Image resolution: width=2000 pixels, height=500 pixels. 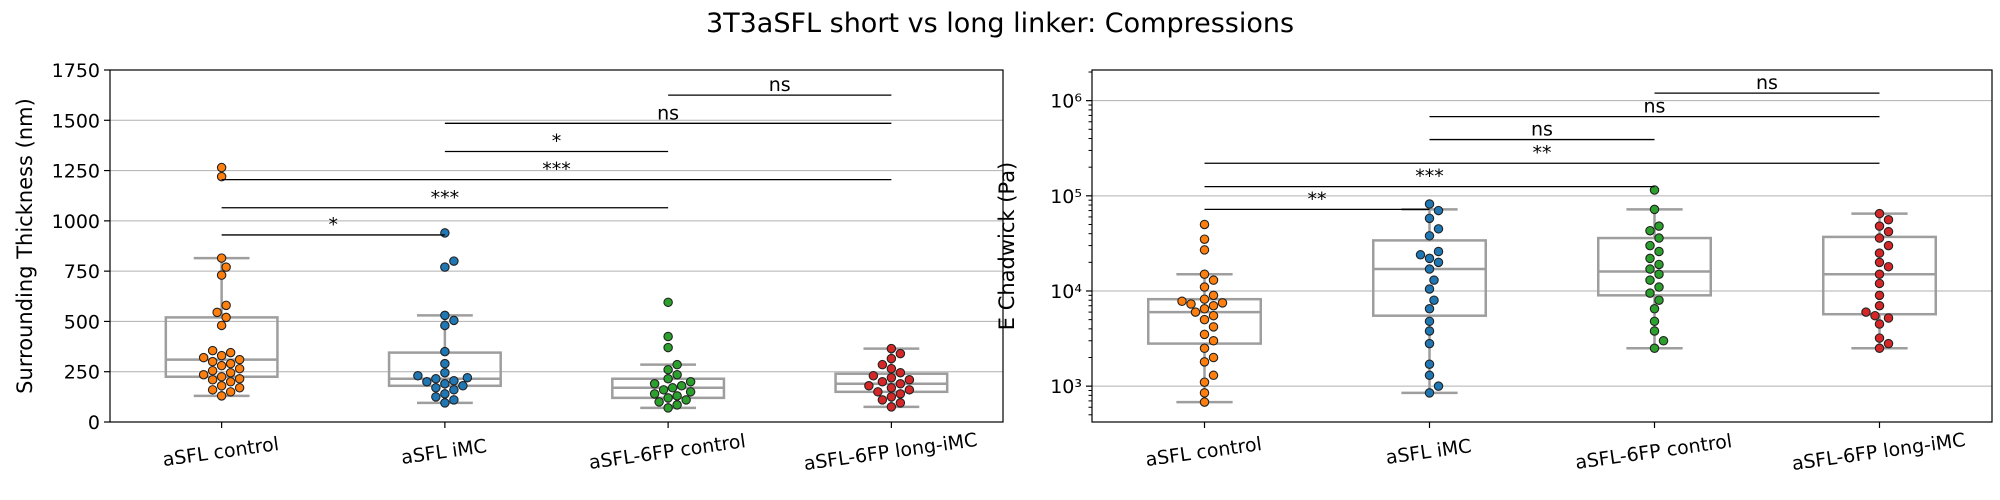 I want to click on y-axis-label: E Chadwick (Pa), so click(x=1007, y=246).